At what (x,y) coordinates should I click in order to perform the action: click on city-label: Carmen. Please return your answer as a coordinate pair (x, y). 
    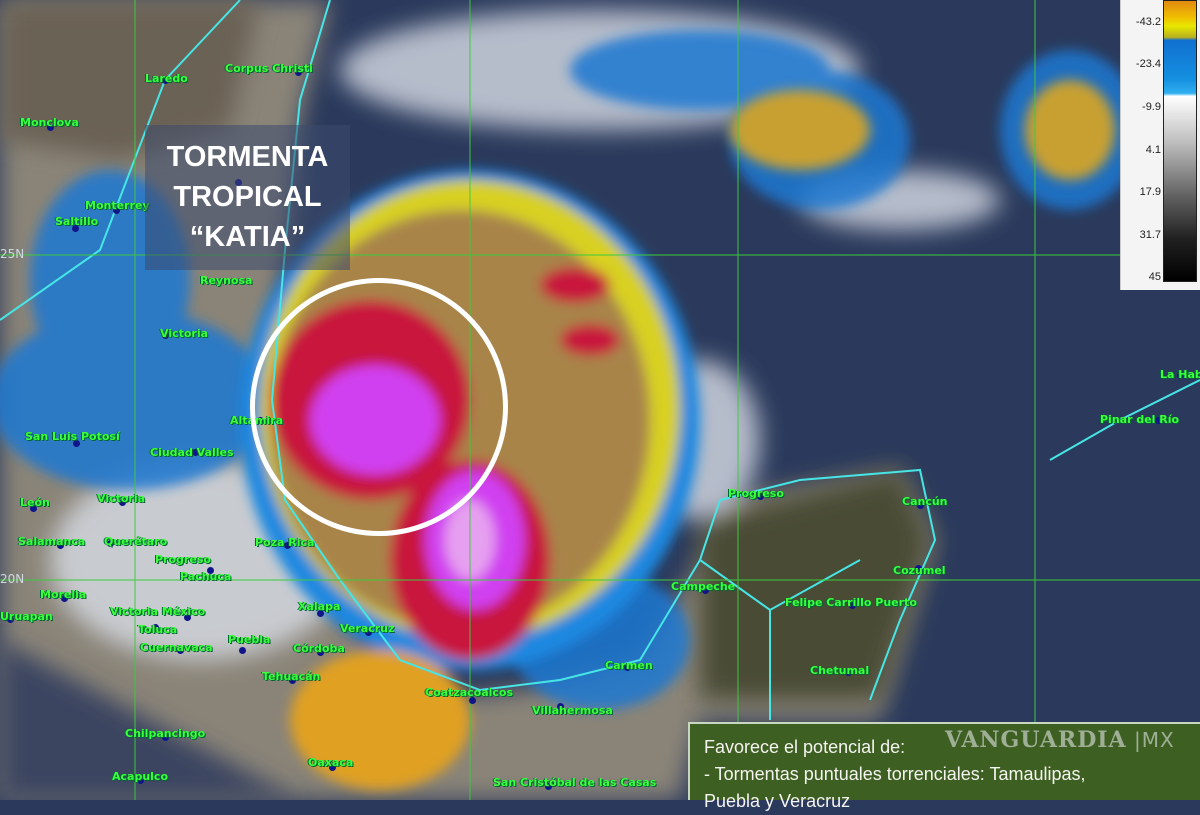
    Looking at the image, I should click on (629, 665).